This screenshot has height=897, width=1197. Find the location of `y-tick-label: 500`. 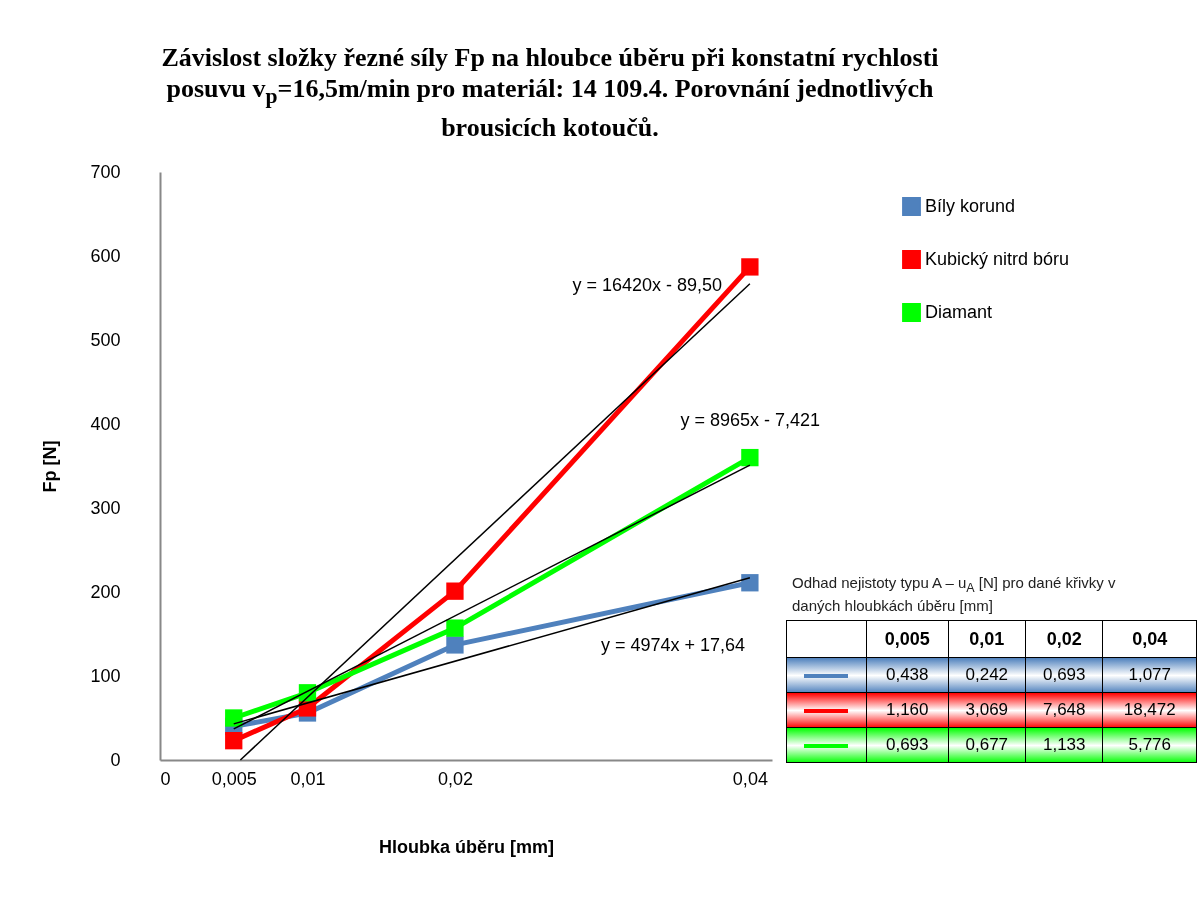

y-tick-label: 500 is located at coordinates (105, 339).